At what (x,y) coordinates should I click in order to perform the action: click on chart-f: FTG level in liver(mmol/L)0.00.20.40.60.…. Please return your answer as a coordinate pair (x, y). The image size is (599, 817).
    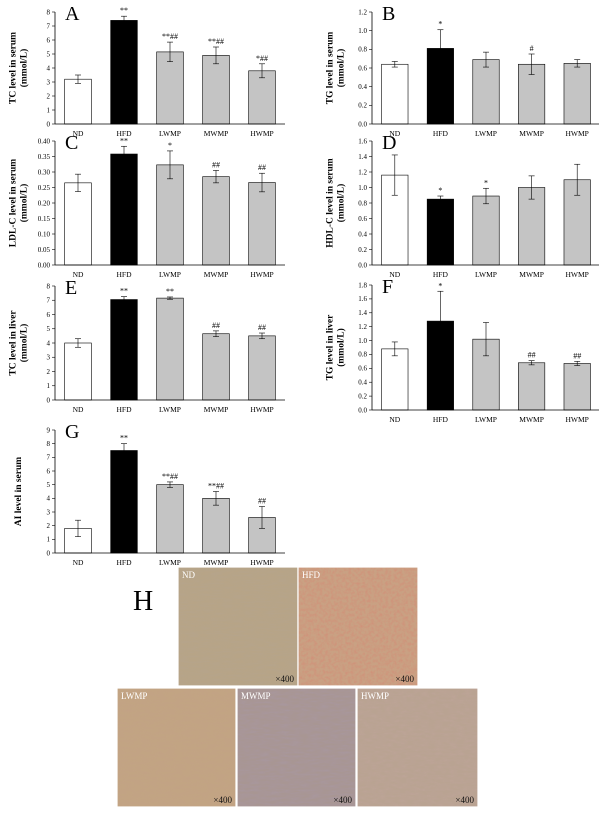
    Looking at the image, I should click on (462, 350).